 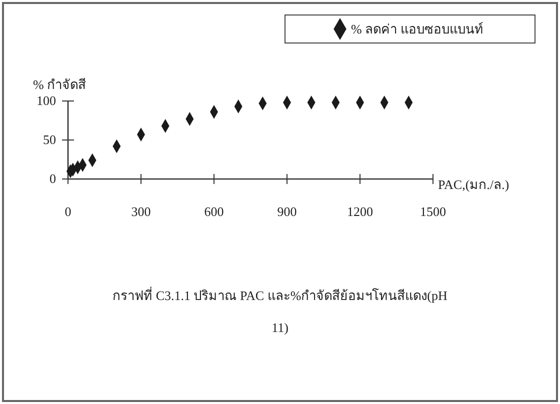 What do you see at coordinates (46, 100) in the screenshot?
I see `y-tick-label: 100` at bounding box center [46, 100].